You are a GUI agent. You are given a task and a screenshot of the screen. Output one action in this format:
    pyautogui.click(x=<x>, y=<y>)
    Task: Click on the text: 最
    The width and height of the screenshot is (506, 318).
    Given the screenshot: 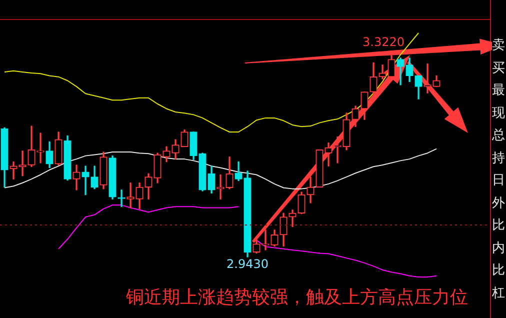 What is the action you would take?
    pyautogui.click(x=498, y=90)
    